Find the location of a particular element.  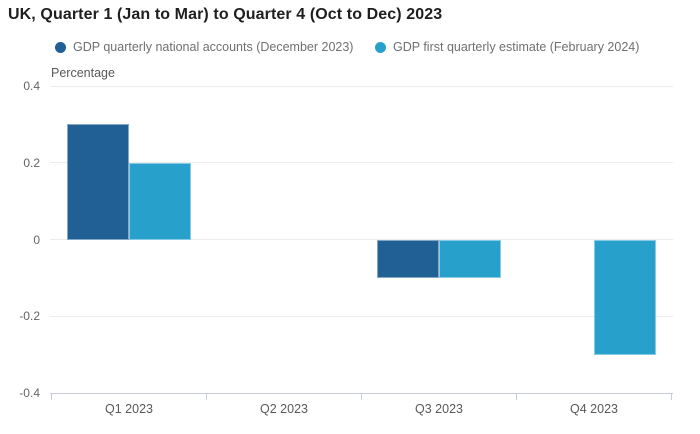

y-tick-label: 0 is located at coordinates (36, 239).